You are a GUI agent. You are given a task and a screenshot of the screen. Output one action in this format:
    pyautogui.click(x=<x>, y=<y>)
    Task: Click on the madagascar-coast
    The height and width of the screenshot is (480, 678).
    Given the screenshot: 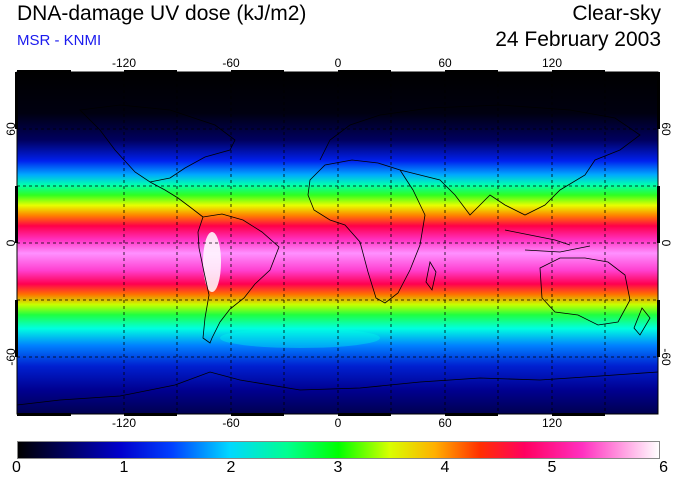 What is the action you would take?
    pyautogui.click(x=431, y=275)
    